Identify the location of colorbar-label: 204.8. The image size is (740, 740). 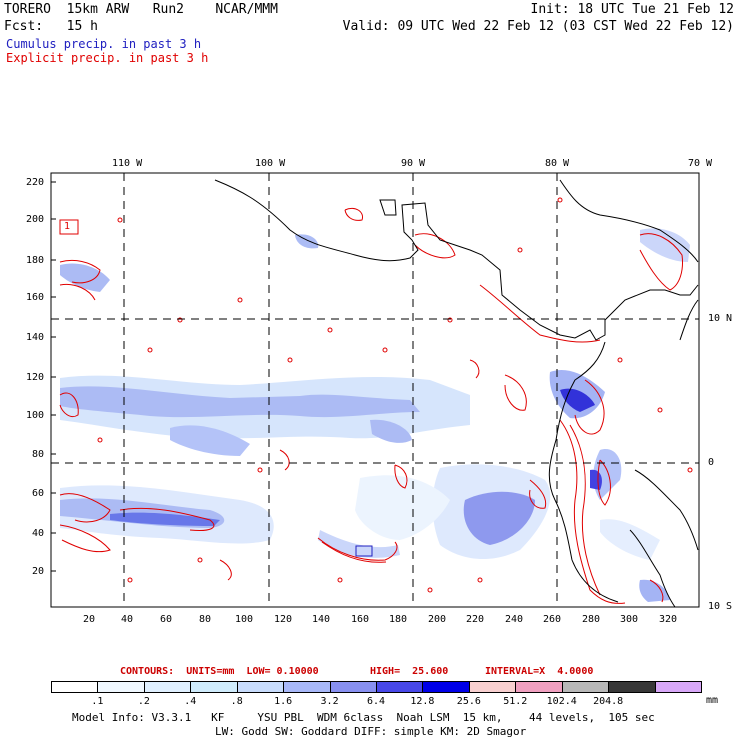
(608, 701).